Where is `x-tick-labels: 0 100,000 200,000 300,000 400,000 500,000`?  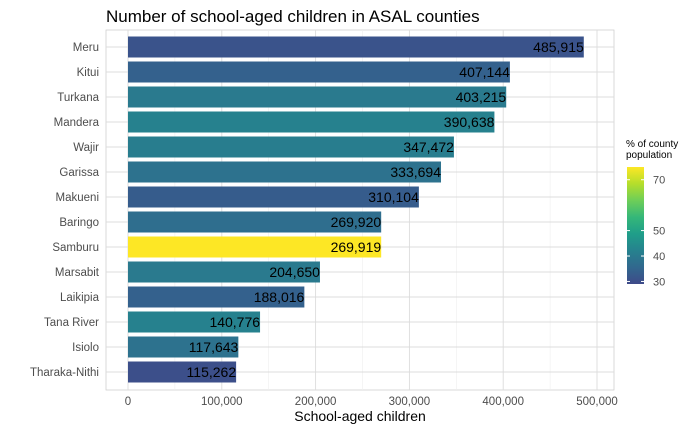 x-tick-labels: 0 100,000 200,000 300,000 400,000 500,000 is located at coordinates (371, 402).